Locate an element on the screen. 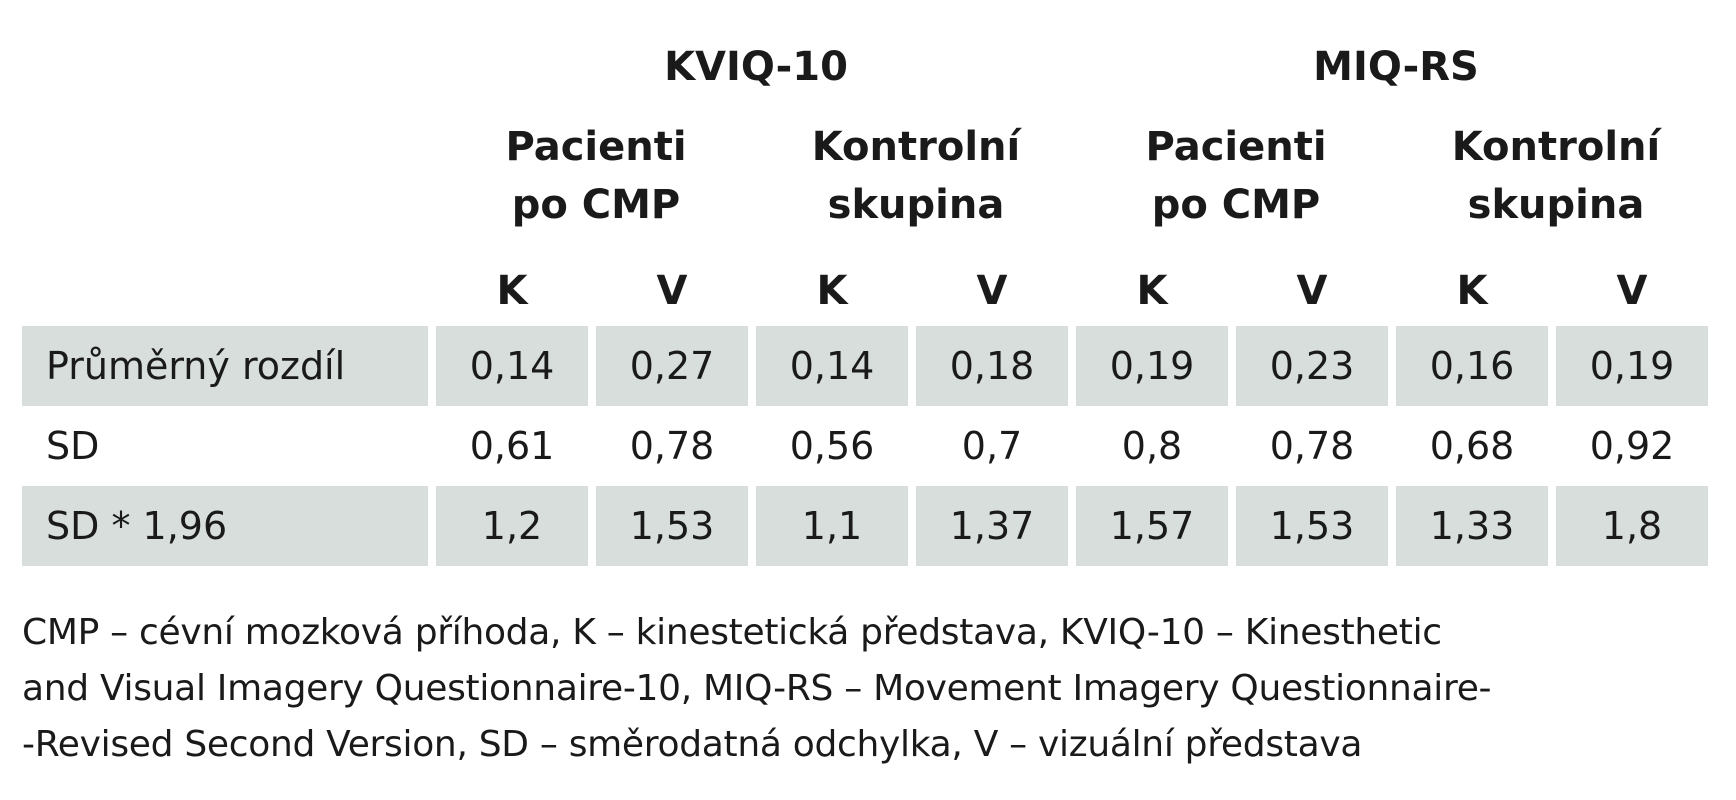 The width and height of the screenshot is (1736, 800). table-cell: 1,57 is located at coordinates (1152, 526).